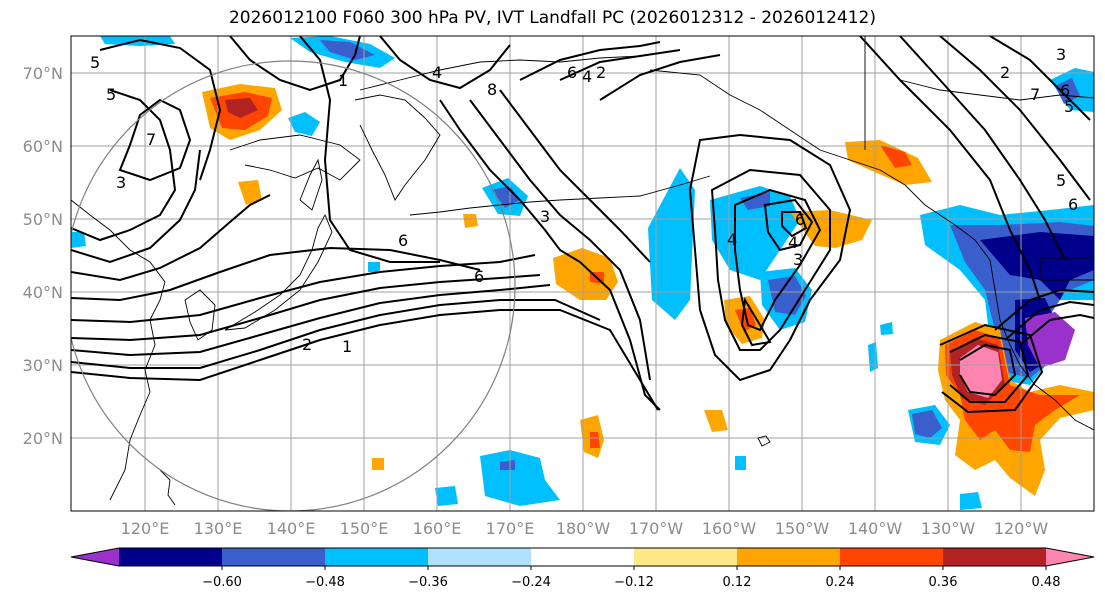 This screenshot has height=604, width=1105. Describe the element at coordinates (278, 272) in the screenshot. I see `coast-japan` at that location.